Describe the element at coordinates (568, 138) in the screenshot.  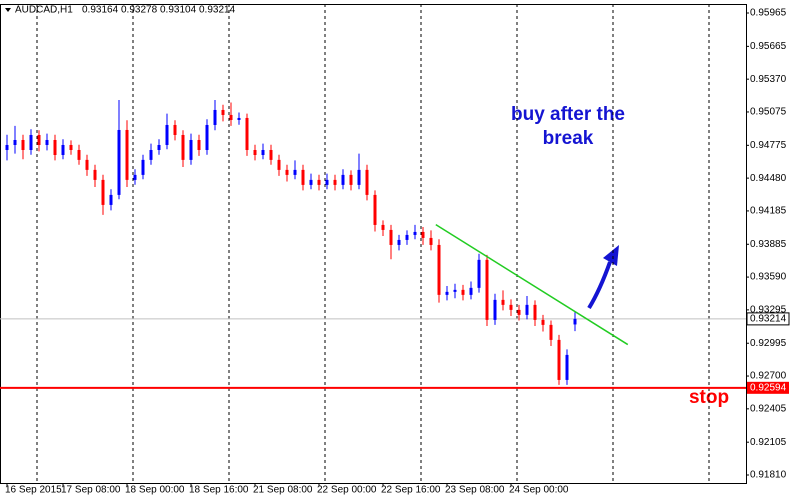
I see `annotation: break` at that location.